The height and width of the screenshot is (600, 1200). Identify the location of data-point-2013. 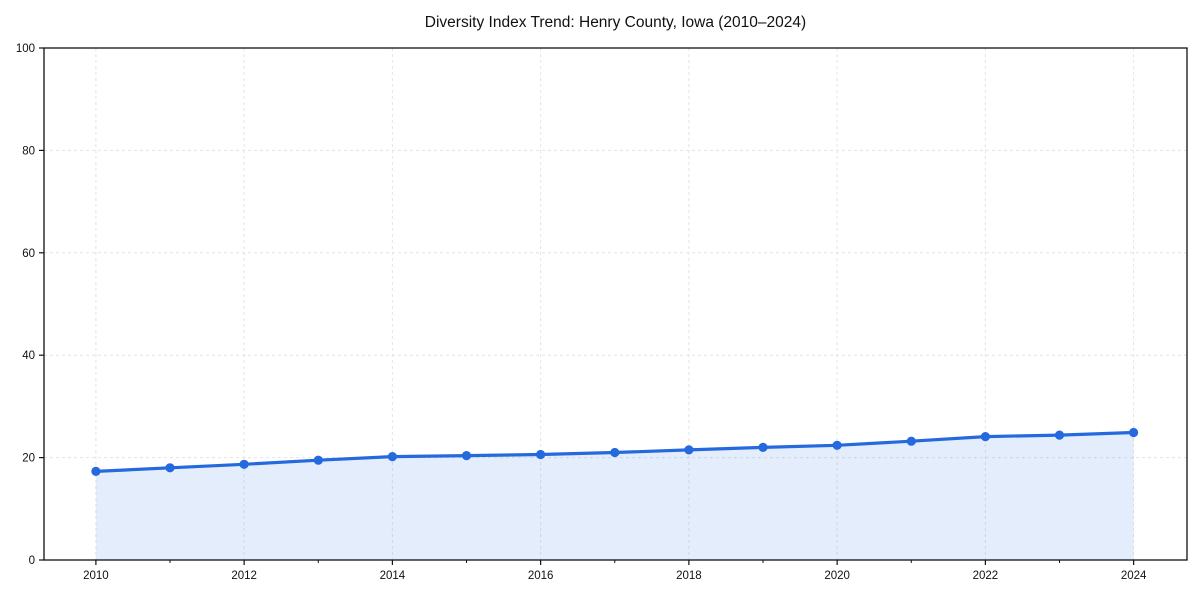
(318, 460).